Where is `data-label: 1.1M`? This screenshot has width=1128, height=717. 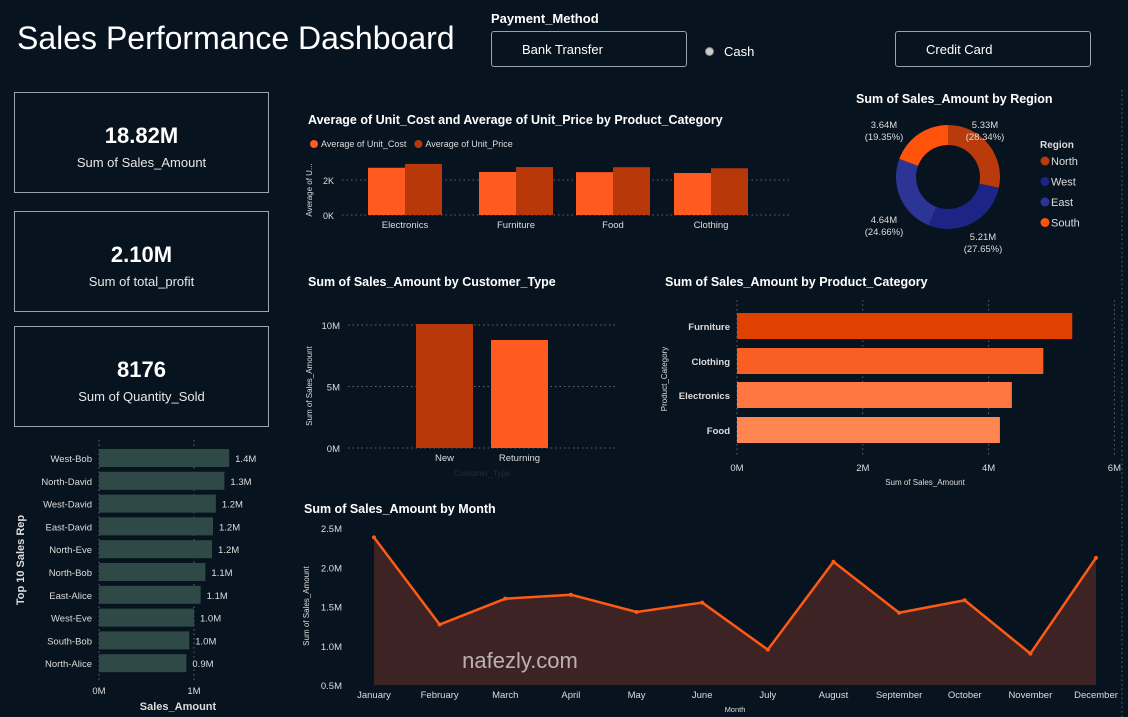 data-label: 1.1M is located at coordinates (221, 573).